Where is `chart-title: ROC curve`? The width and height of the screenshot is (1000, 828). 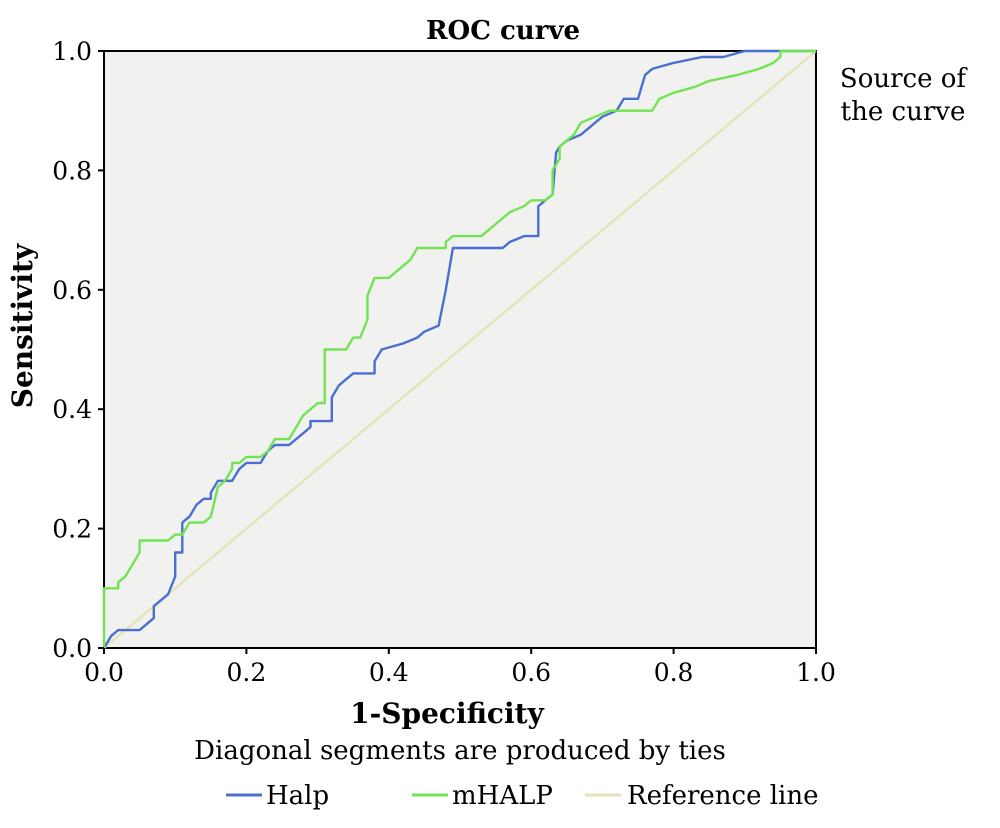
chart-title: ROC curve is located at coordinates (503, 31).